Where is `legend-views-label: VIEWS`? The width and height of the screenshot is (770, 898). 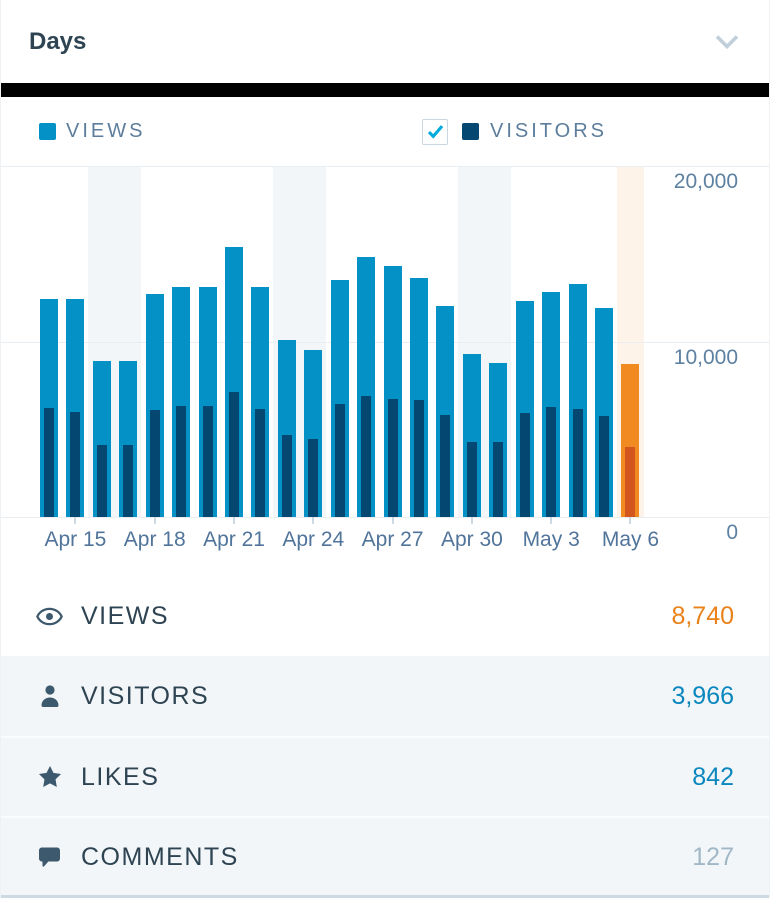
legend-views-label: VIEWS is located at coordinates (106, 131).